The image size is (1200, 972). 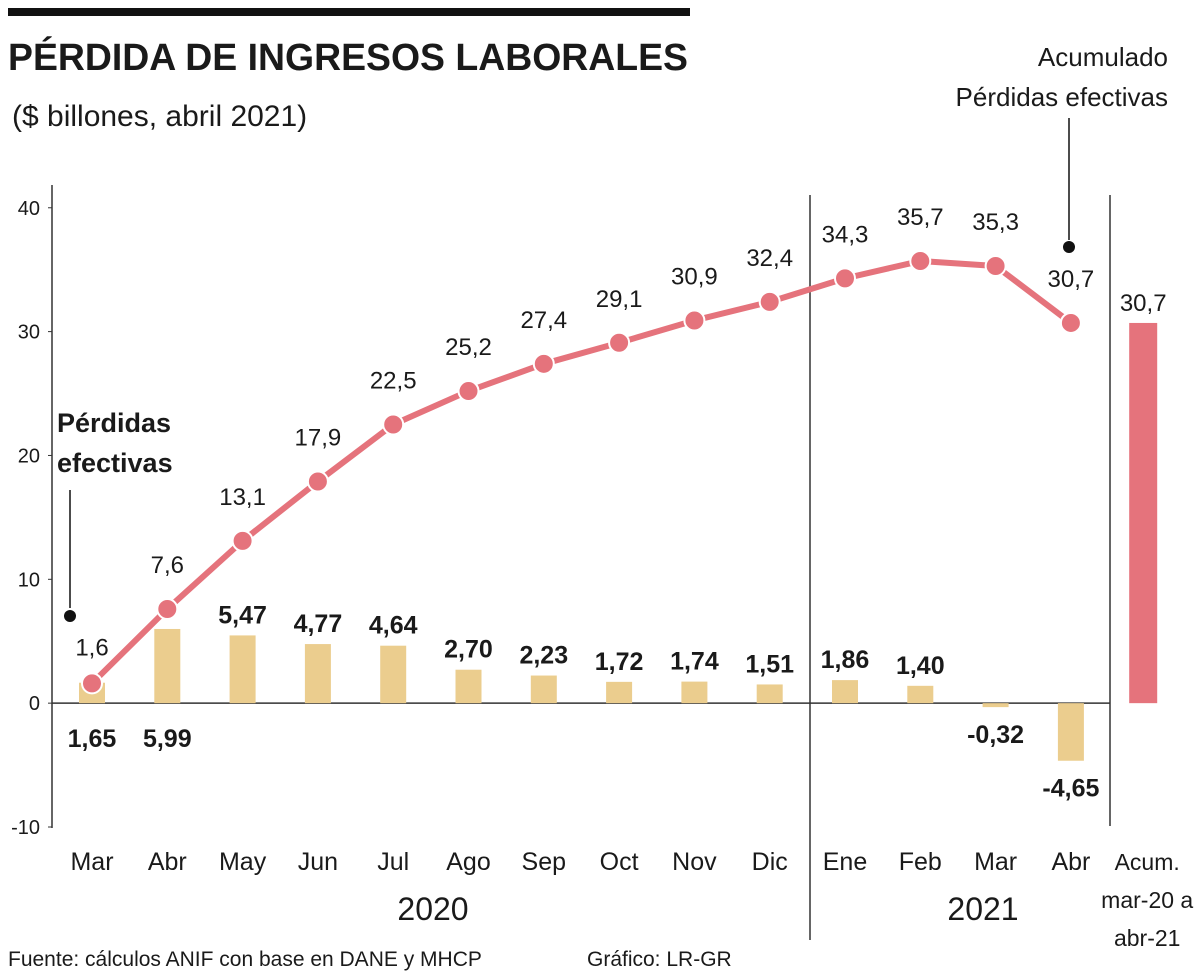 I want to click on line-value-label: 30,7, so click(x=1071, y=279).